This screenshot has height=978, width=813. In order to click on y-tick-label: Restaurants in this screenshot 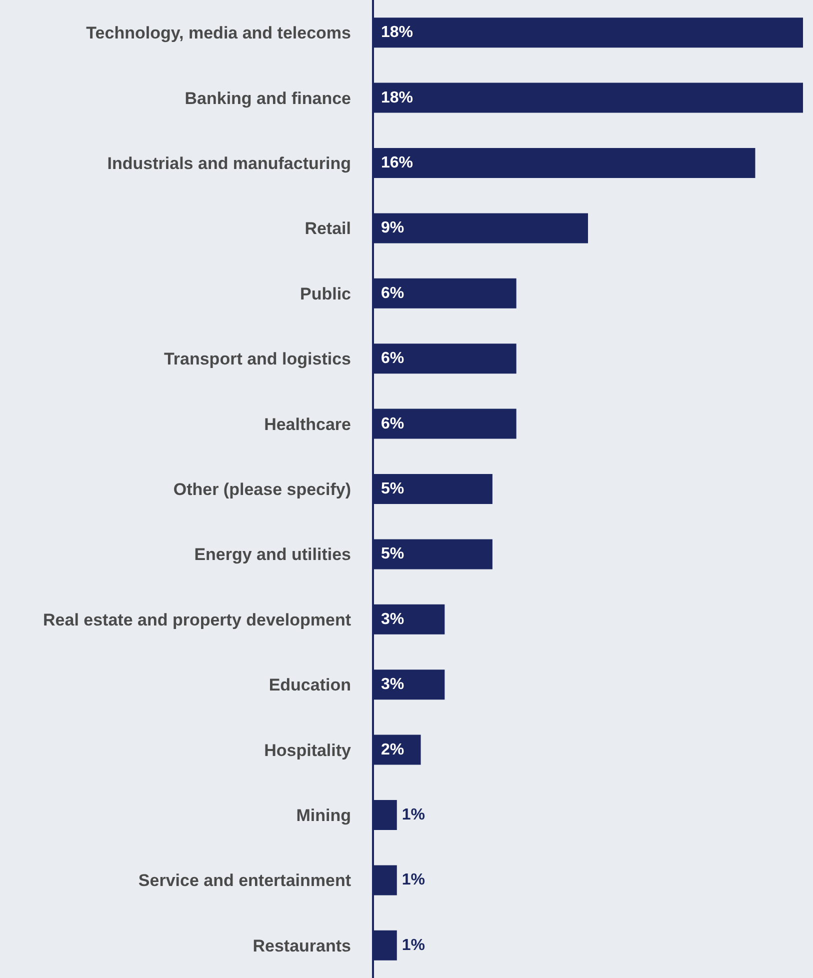, I will do `click(301, 946)`.